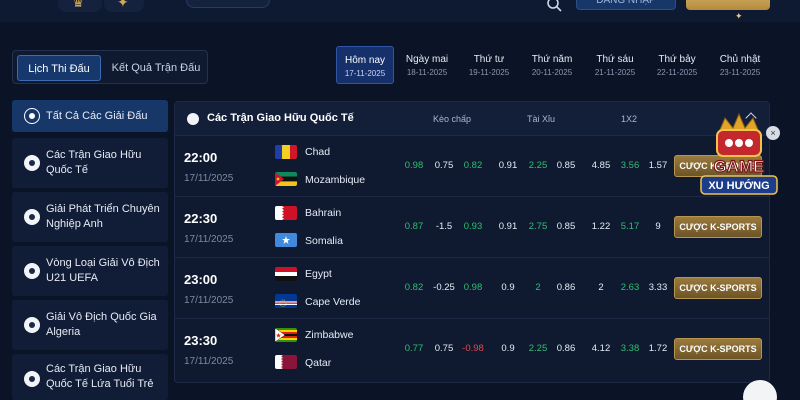  I want to click on register-button, so click(728, 5).